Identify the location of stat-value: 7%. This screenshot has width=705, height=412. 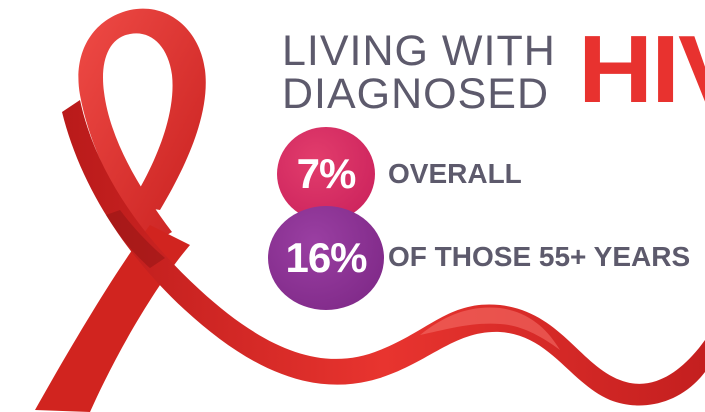
(326, 173).